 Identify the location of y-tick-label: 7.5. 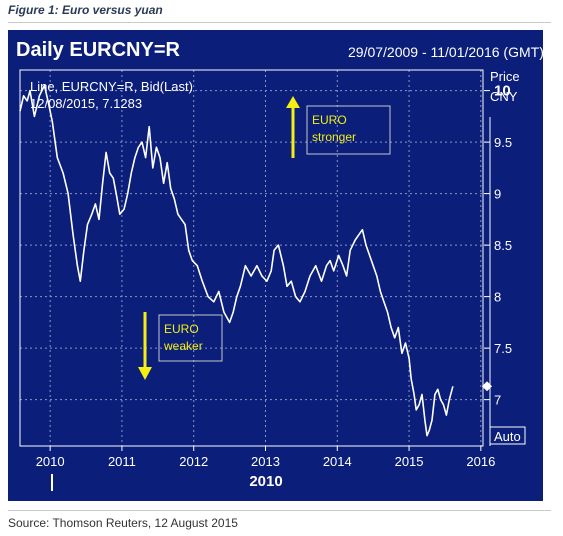
(503, 348).